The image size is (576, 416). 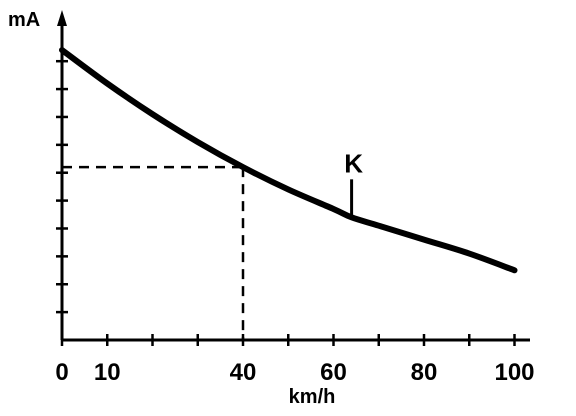 What do you see at coordinates (24, 20) in the screenshot?
I see `y-axis-title: mA` at bounding box center [24, 20].